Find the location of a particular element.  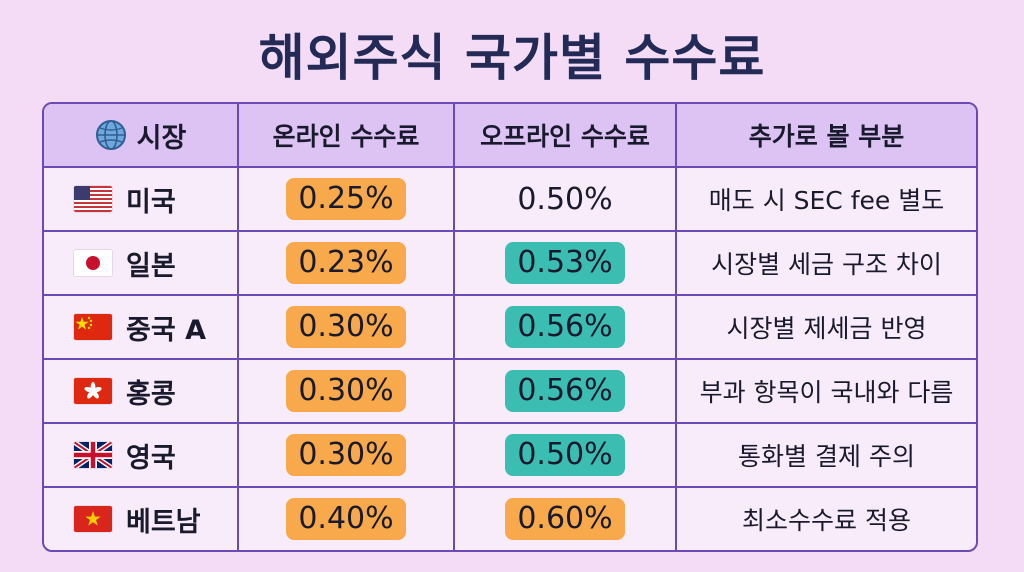

extra-note: 부과 항목이 국내와 다름 is located at coordinates (825, 391).